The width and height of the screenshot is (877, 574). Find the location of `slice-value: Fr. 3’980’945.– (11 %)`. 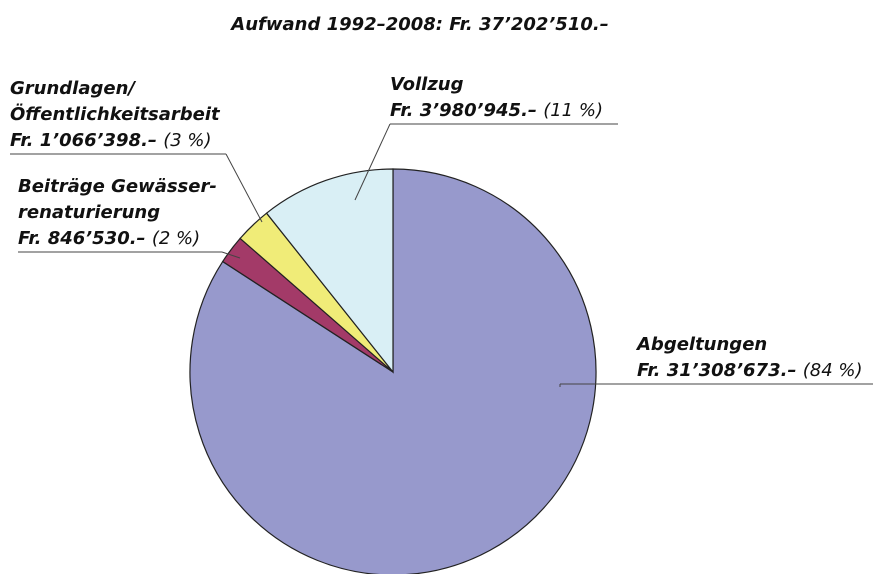

slice-value: Fr. 3’980’945.– (11 %) is located at coordinates (496, 110).